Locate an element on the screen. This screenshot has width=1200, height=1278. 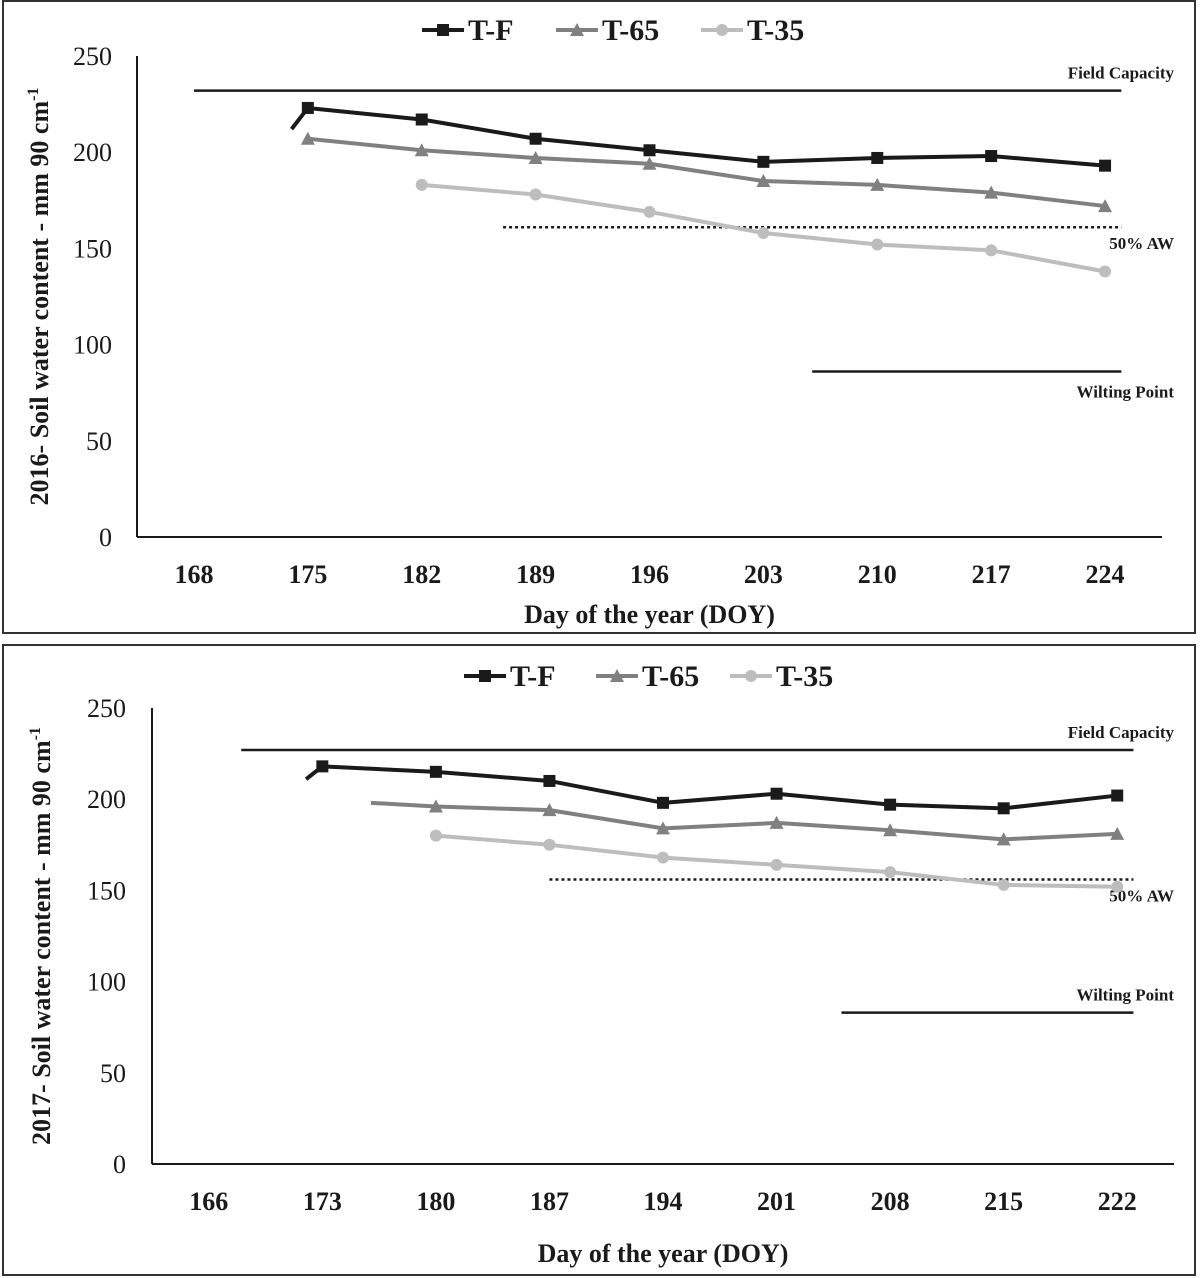
y-tick-label: 50 is located at coordinates (113, 1073).